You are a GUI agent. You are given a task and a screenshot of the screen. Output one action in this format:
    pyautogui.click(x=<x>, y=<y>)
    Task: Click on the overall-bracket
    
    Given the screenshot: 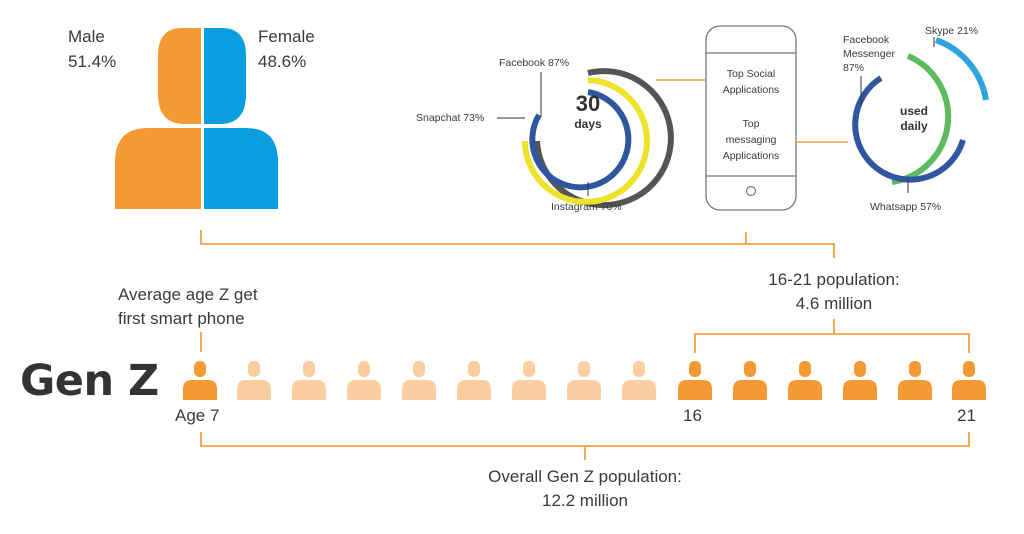 What is the action you would take?
    pyautogui.click(x=585, y=446)
    